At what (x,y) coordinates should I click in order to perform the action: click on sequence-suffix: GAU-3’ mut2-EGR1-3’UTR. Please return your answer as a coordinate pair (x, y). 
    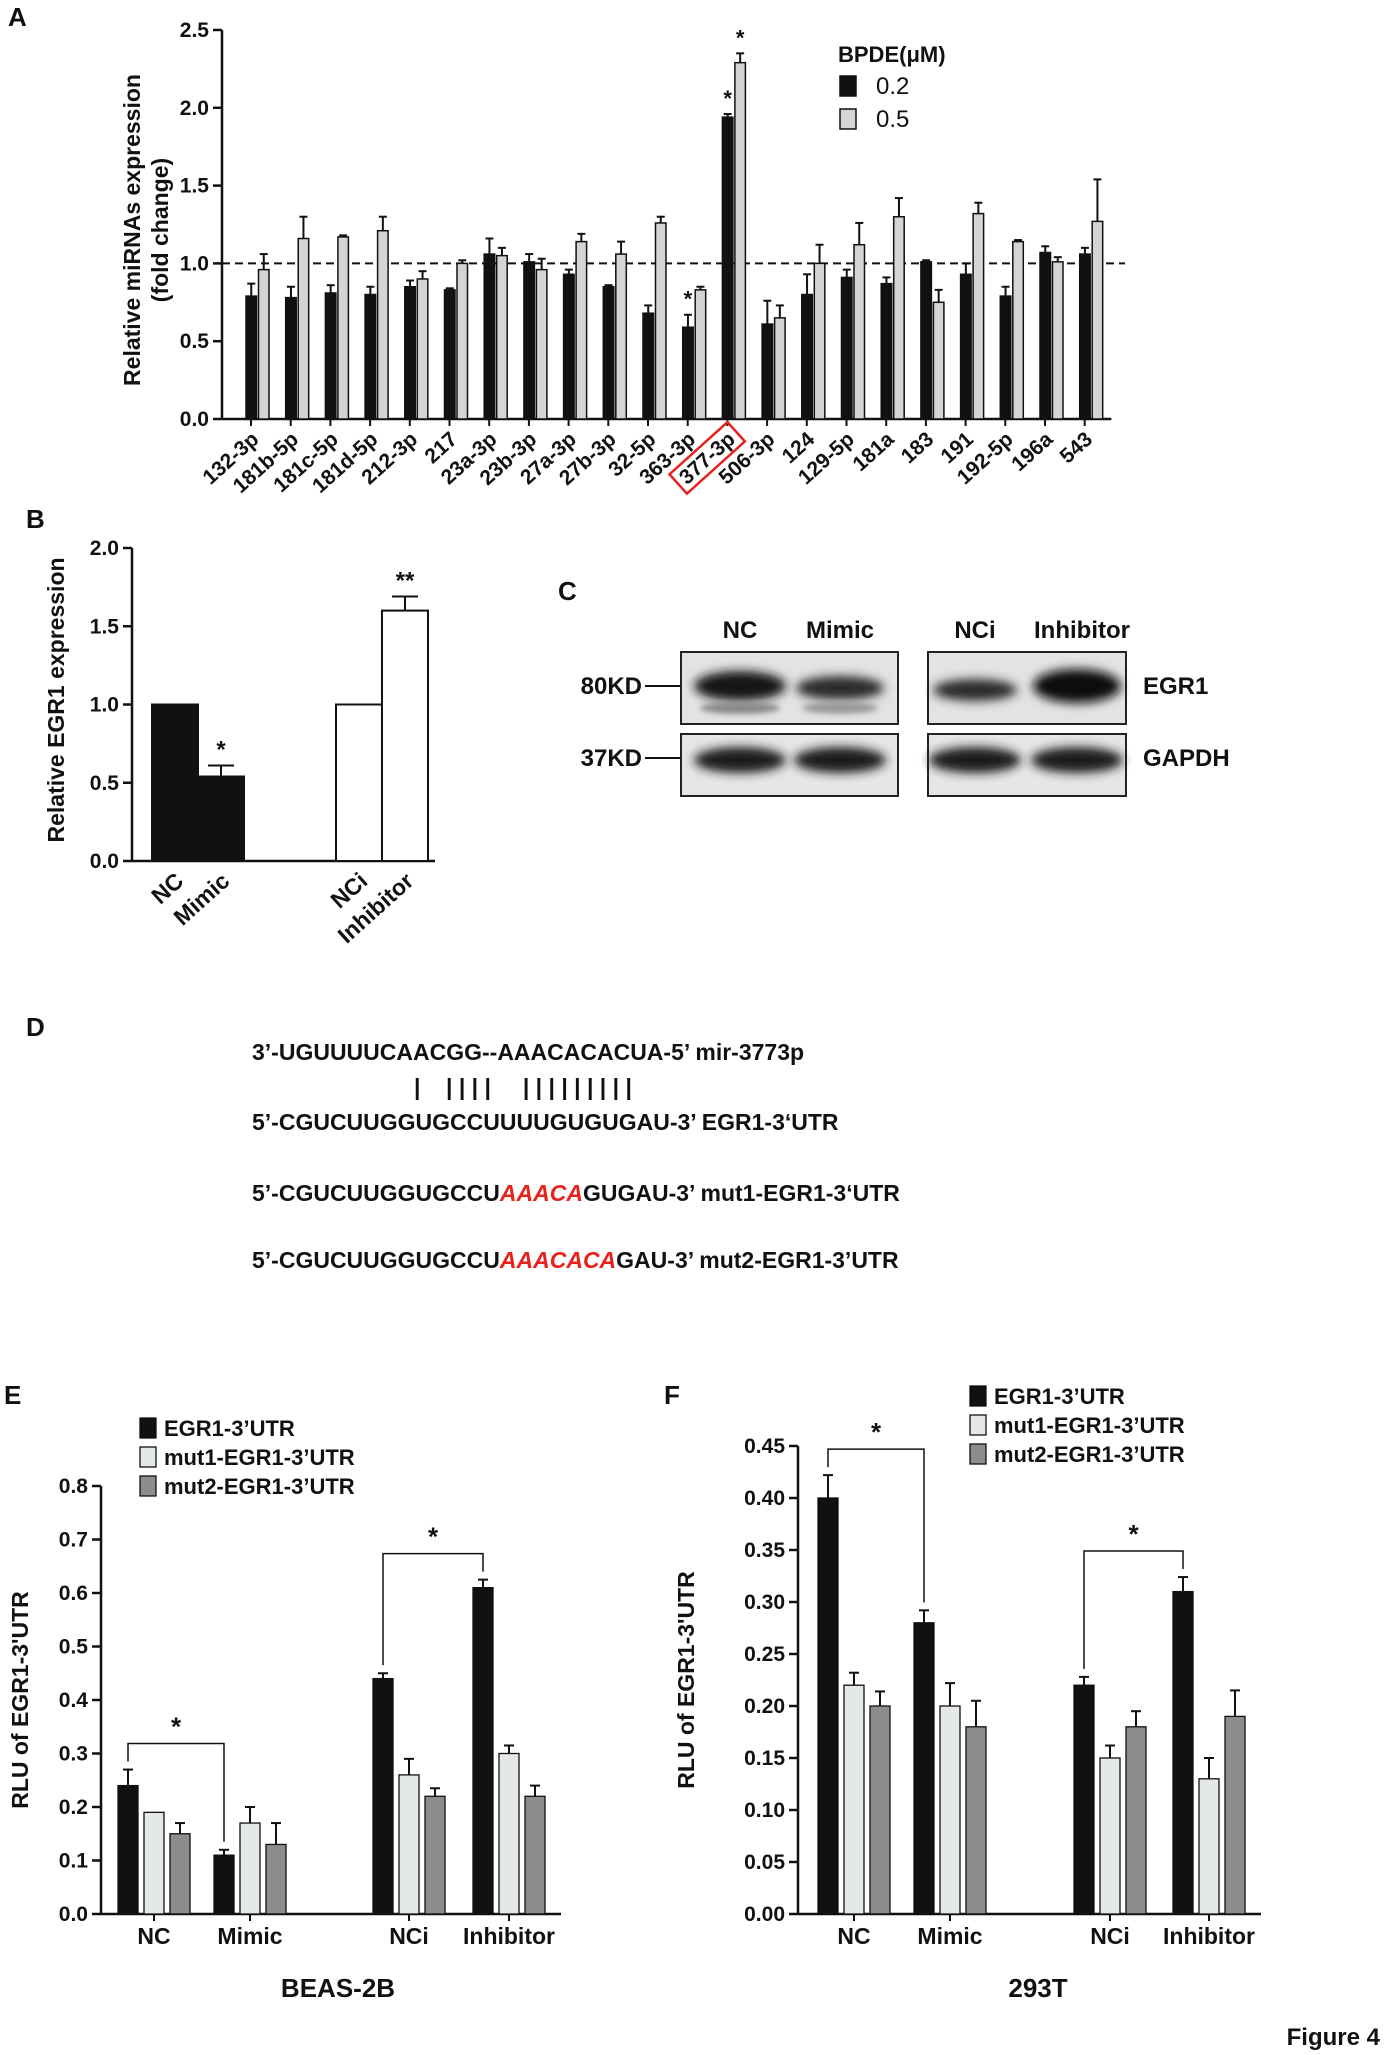
    Looking at the image, I should click on (757, 1260).